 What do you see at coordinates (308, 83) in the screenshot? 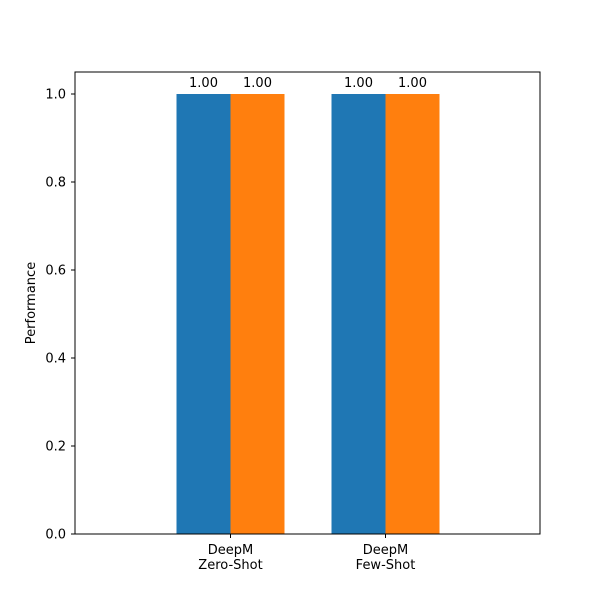
I see `data-labels-layer: 1.00 1.00 1.00 1.00` at bounding box center [308, 83].